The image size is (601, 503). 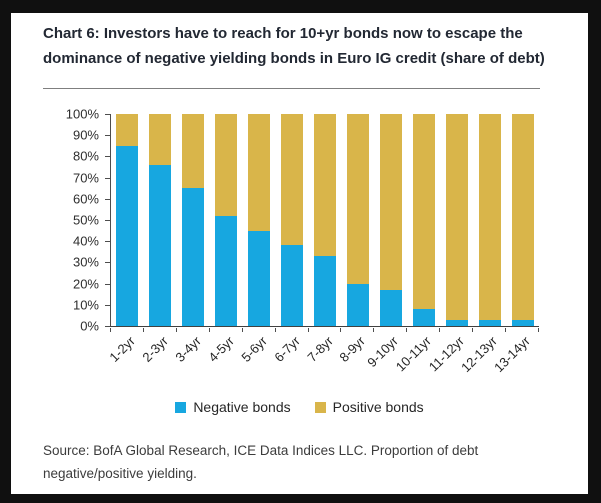 I want to click on bar-slot-9-10yr, so click(x=390, y=220).